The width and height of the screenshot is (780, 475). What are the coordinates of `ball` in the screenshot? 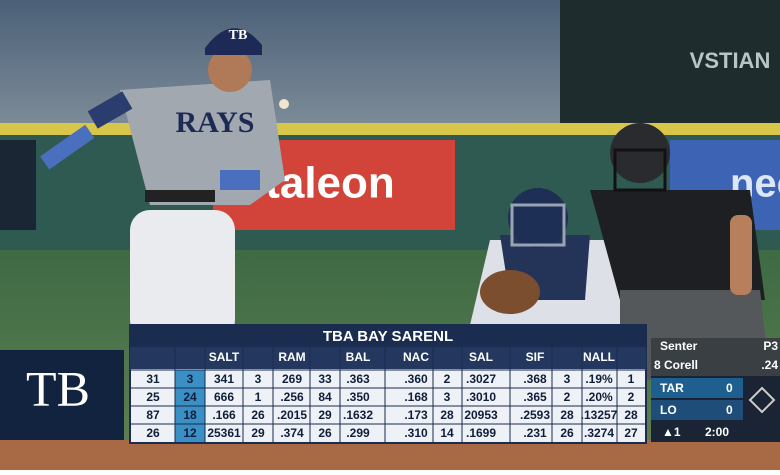 It's located at (284, 104).